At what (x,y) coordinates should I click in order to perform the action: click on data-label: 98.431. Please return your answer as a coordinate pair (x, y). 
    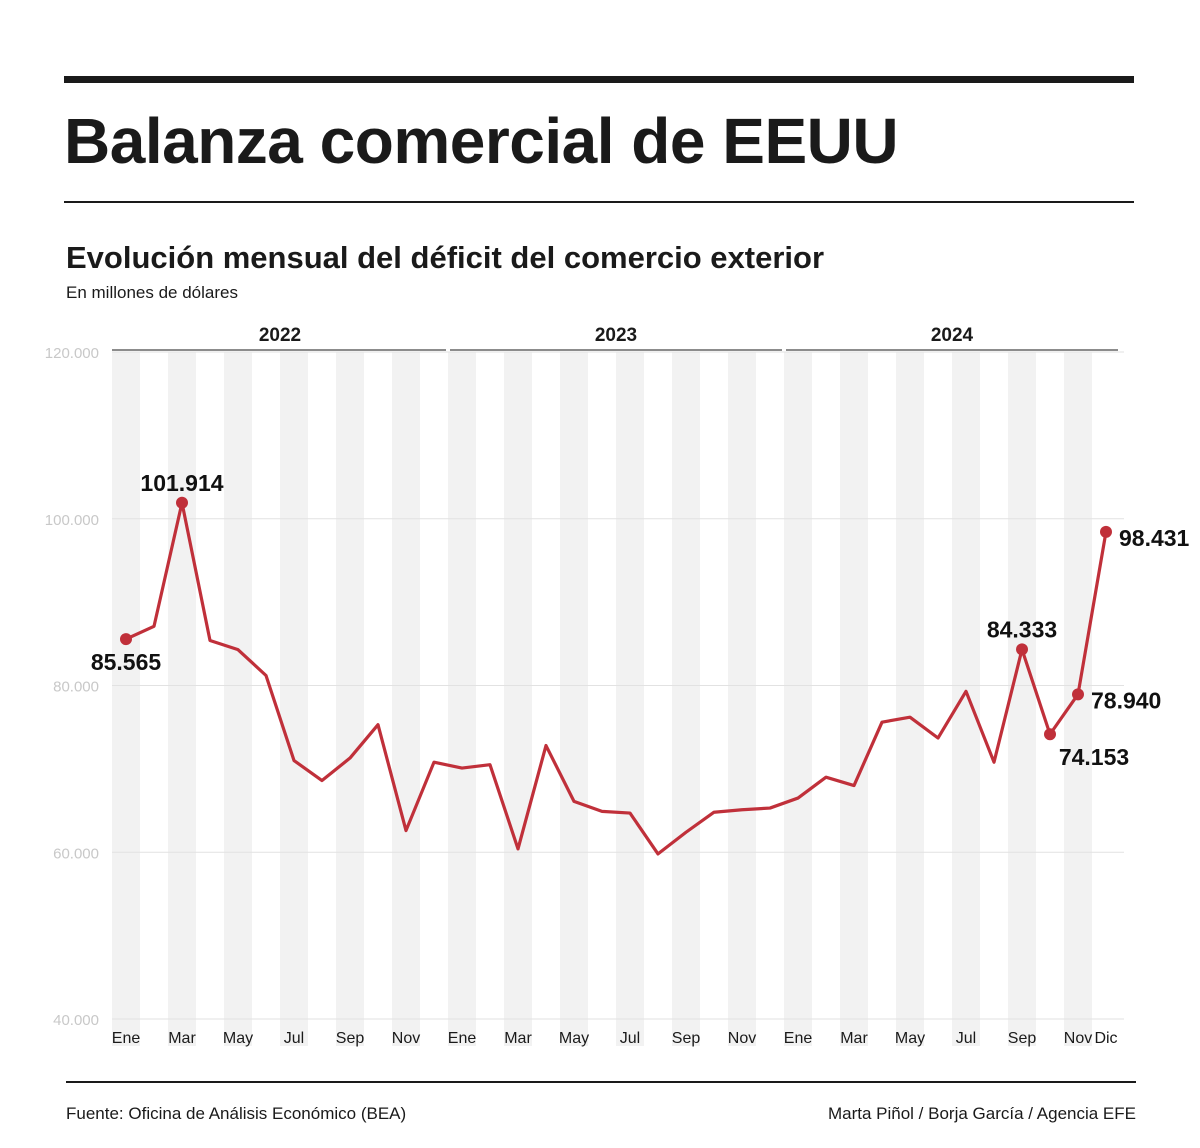
    Looking at the image, I should click on (1154, 538).